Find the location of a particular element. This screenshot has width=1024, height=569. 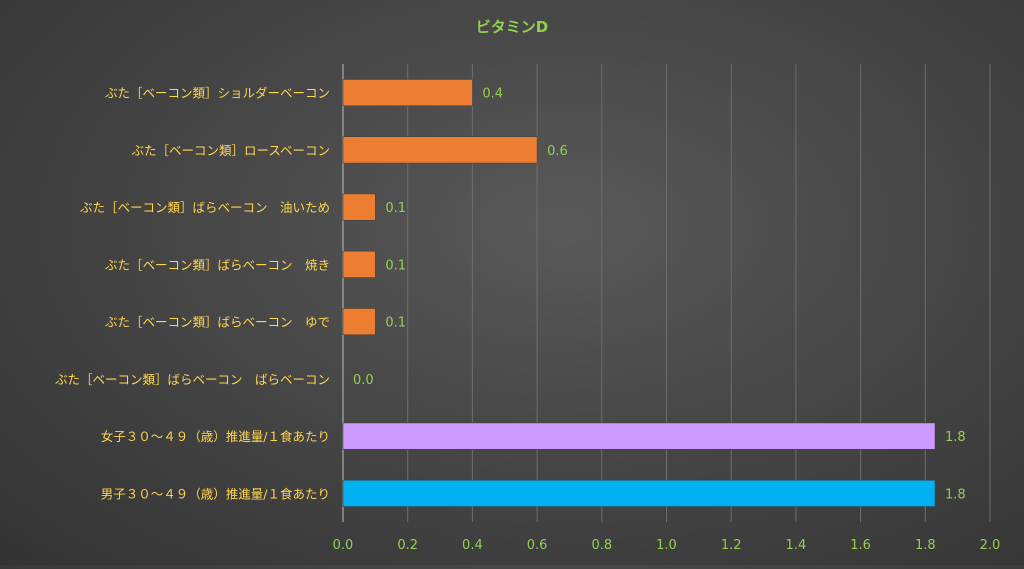

x-tick-label: 0.2 is located at coordinates (407, 545).